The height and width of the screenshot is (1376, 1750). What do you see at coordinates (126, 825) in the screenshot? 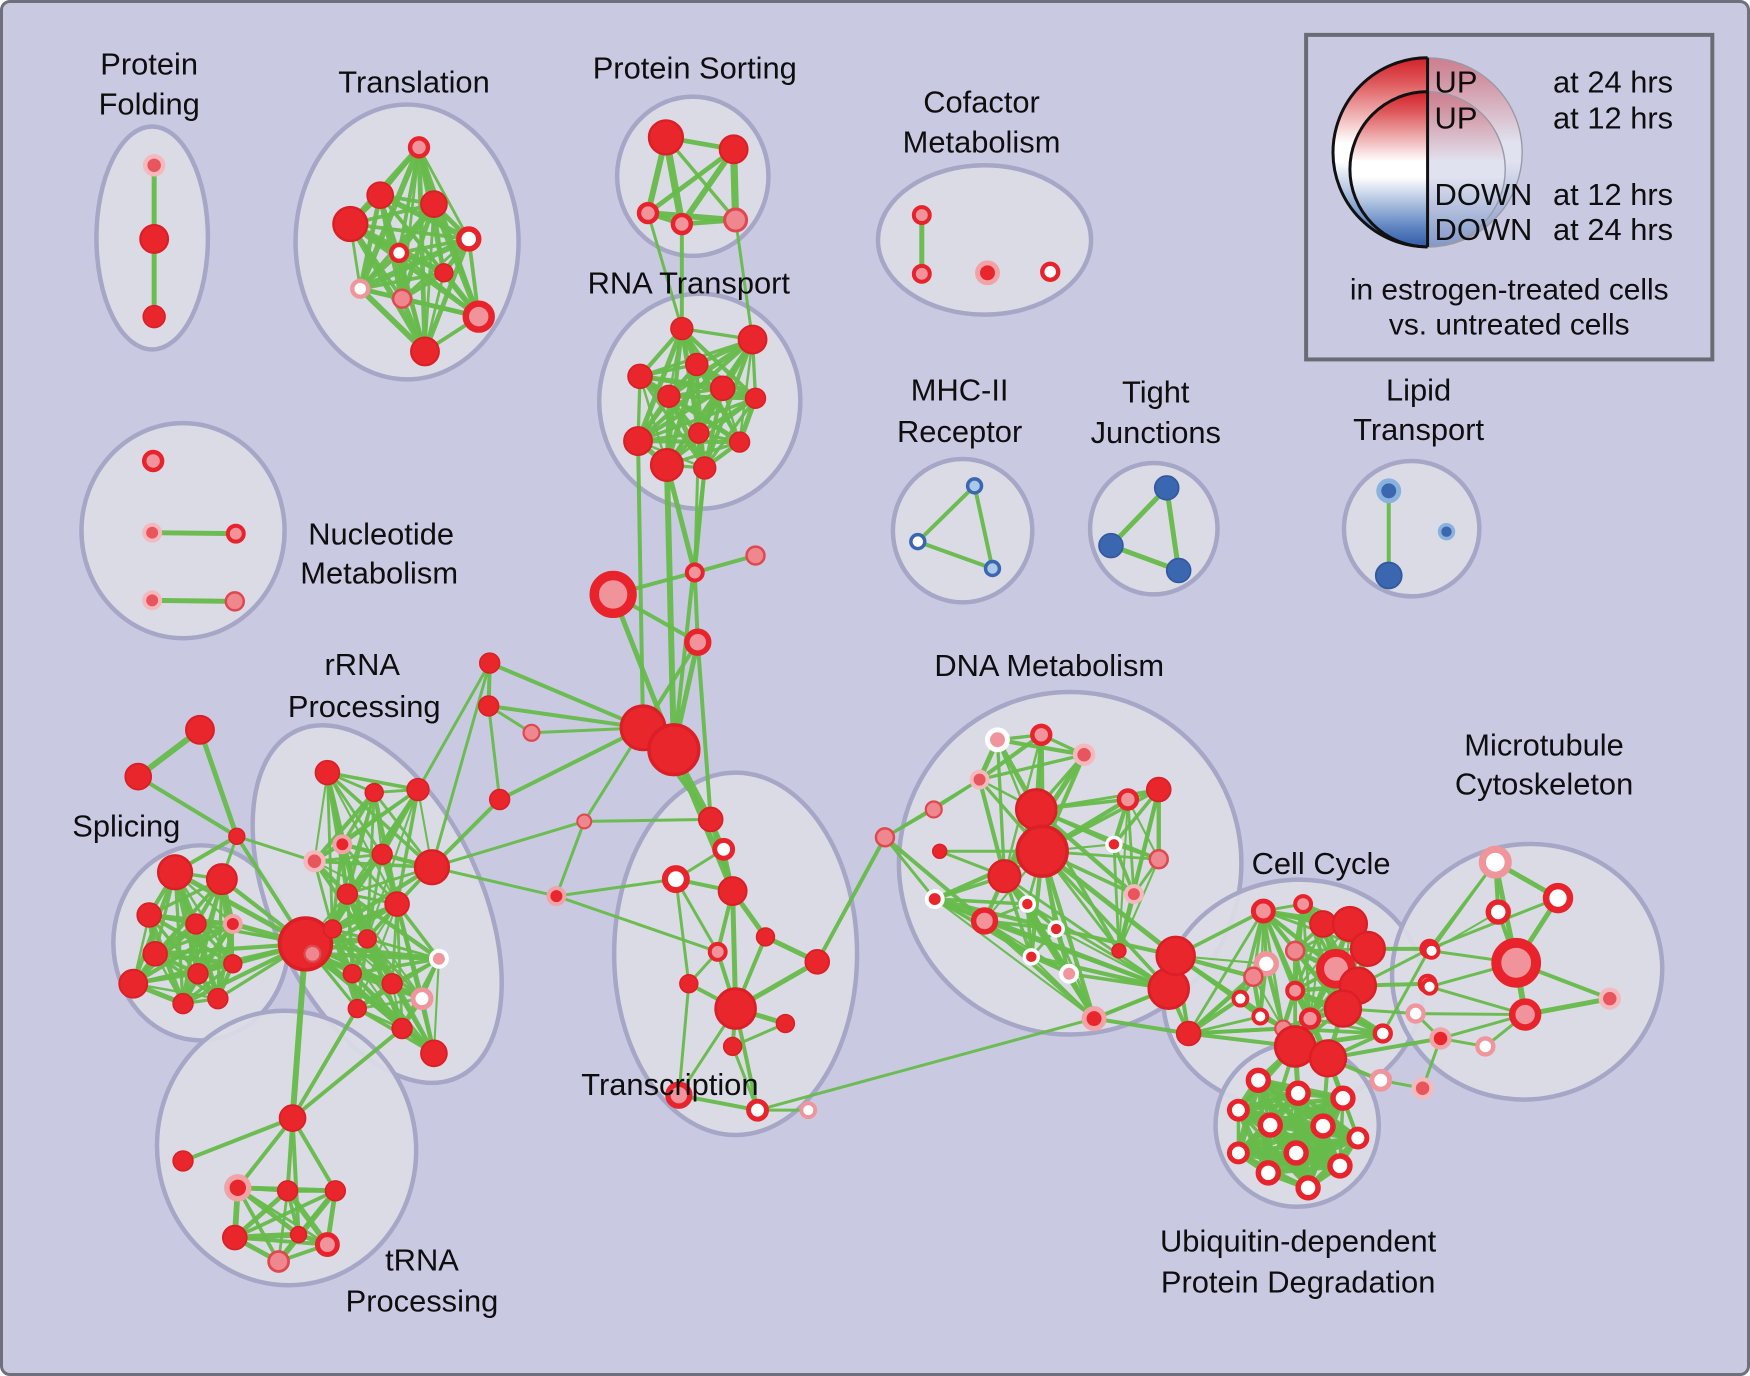
I see `cluster-label-splicing: Splicing` at bounding box center [126, 825].